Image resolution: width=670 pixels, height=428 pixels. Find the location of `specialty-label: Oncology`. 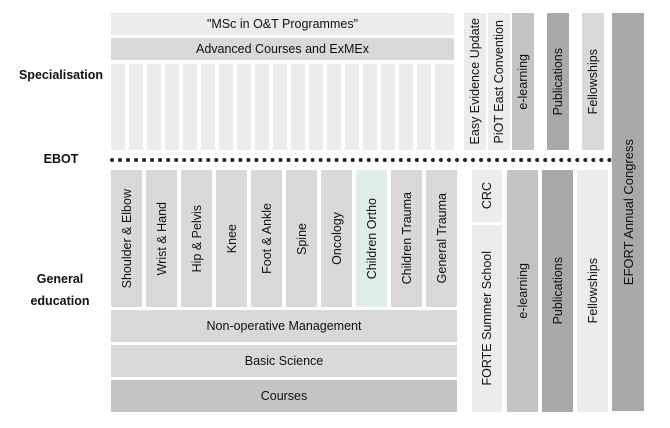

specialty-label: Oncology is located at coordinates (336, 238).